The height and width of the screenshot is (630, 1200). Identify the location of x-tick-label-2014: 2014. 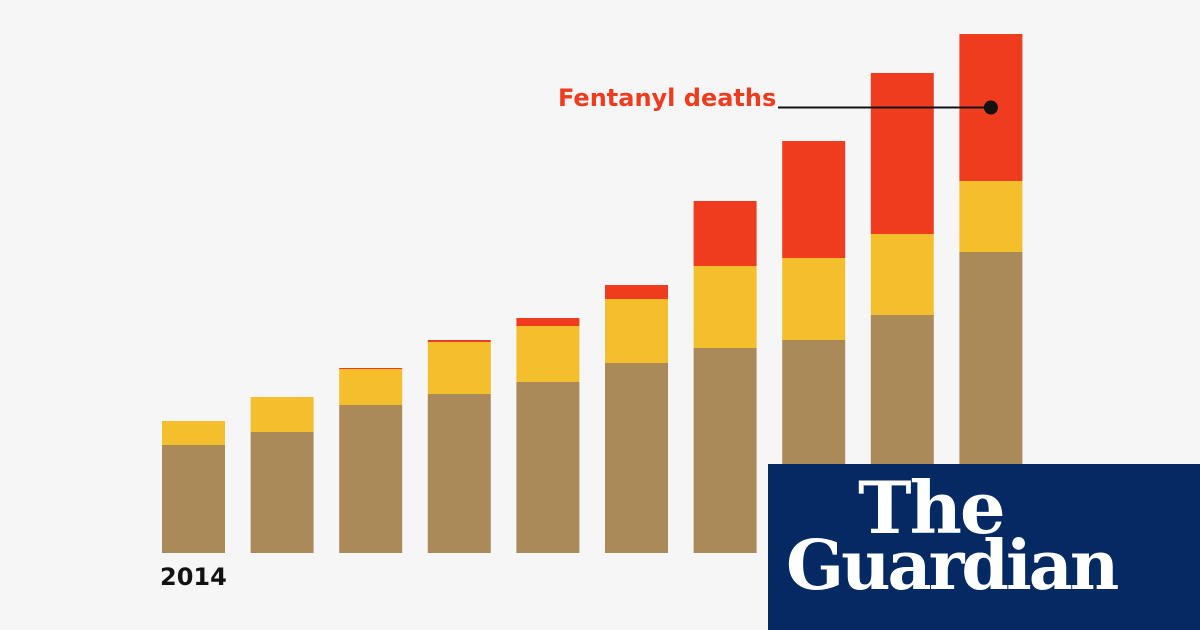
(193, 577).